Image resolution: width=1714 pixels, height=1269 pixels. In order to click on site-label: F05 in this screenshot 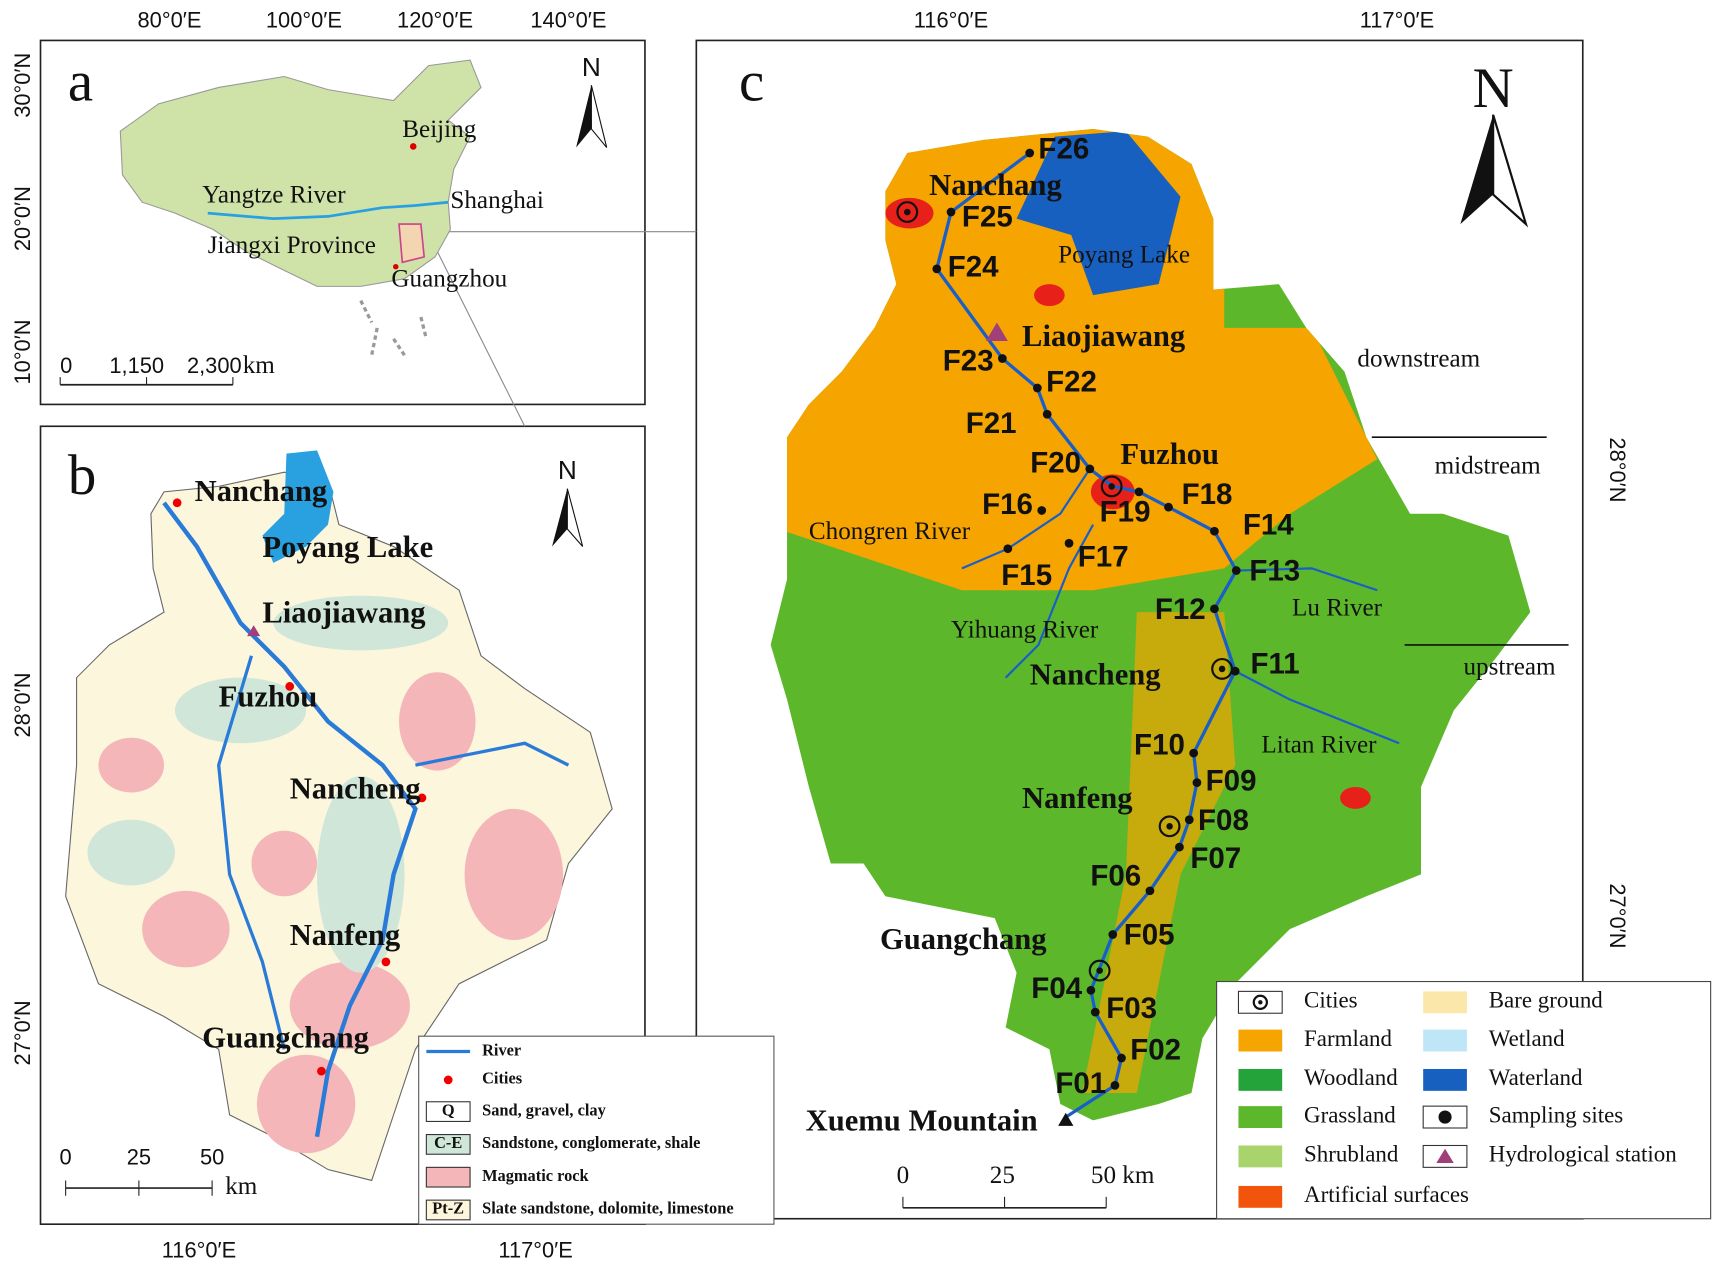, I will do `click(1149, 935)`.